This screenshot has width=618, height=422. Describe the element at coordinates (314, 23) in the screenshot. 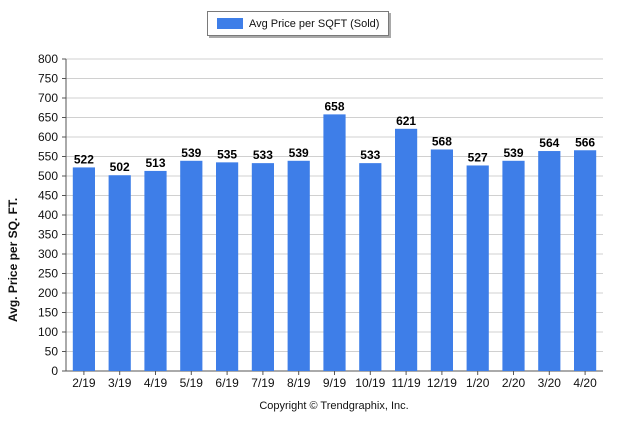

I see `legend-label: Avg Price per SQFT (Sold)` at that location.